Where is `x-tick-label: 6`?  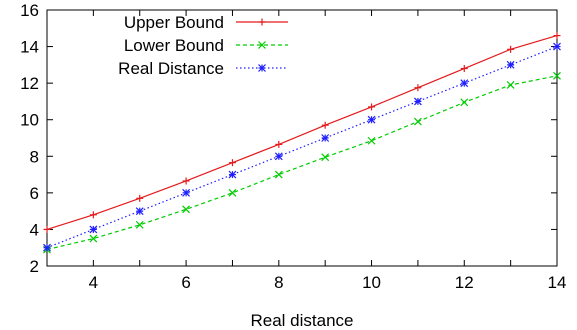 x-tick-label: 6 is located at coordinates (185, 282).